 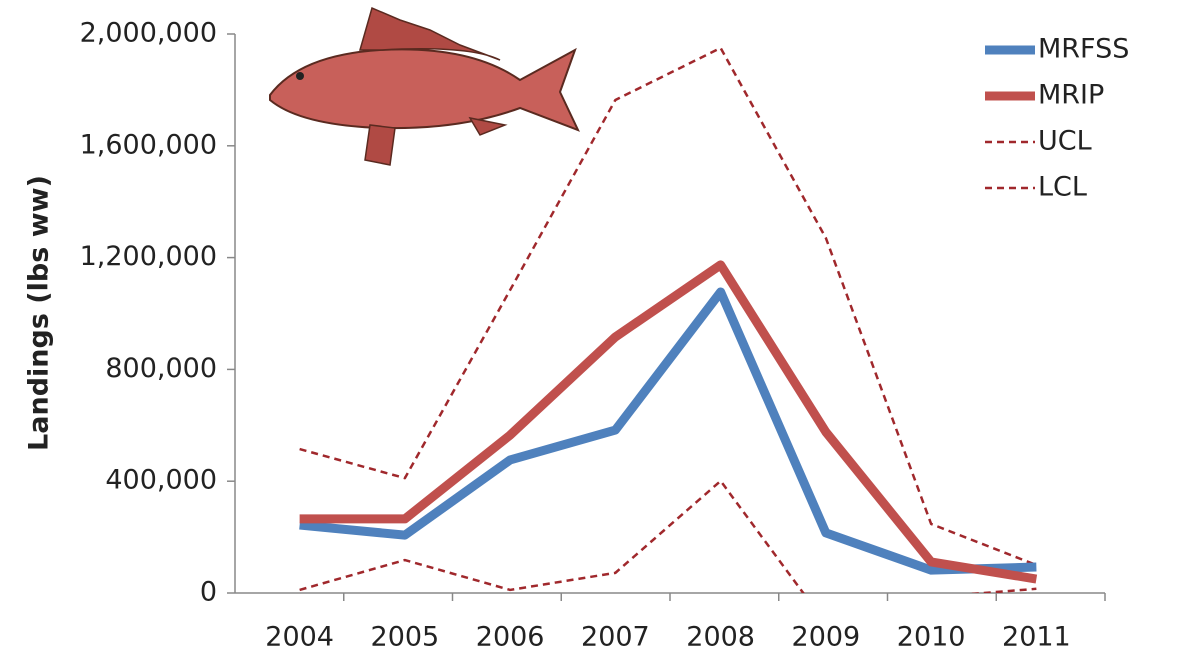 I want to click on fish-illustration, so click(x=424, y=86).